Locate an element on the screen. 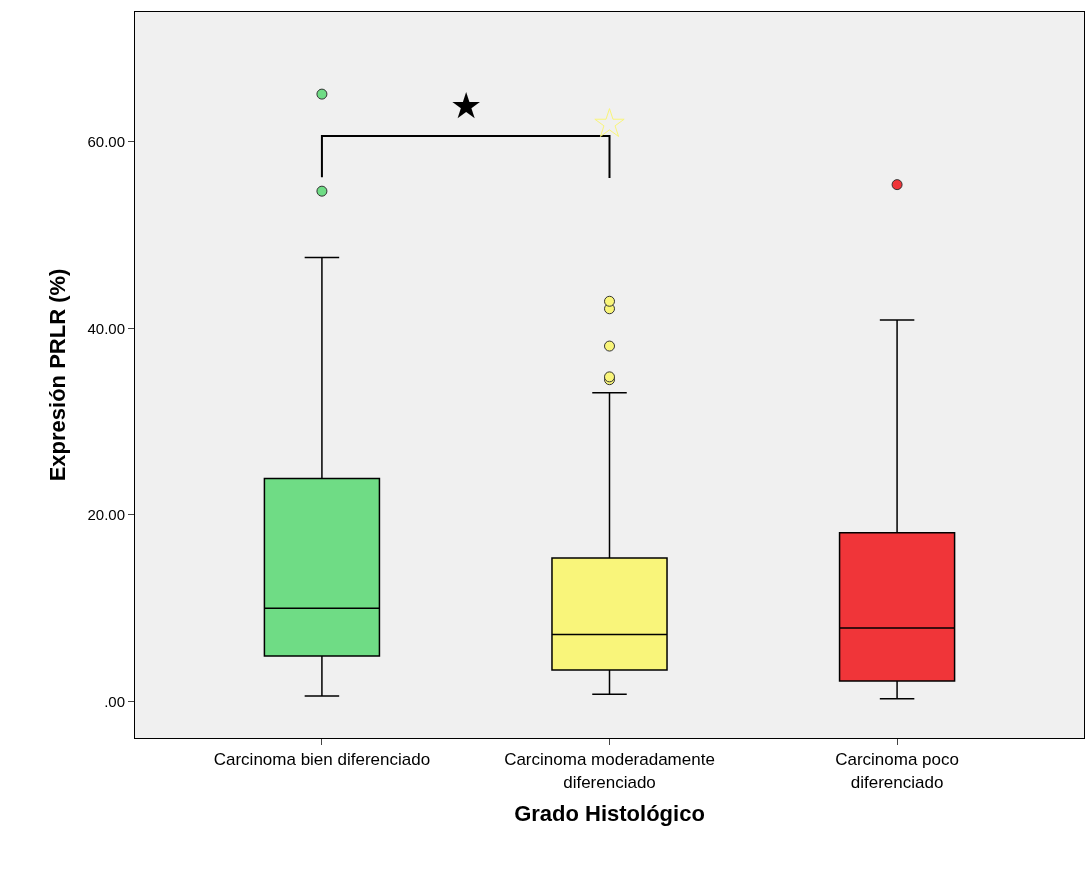 The height and width of the screenshot is (871, 1086). annotation: ★ is located at coordinates (466, 105).